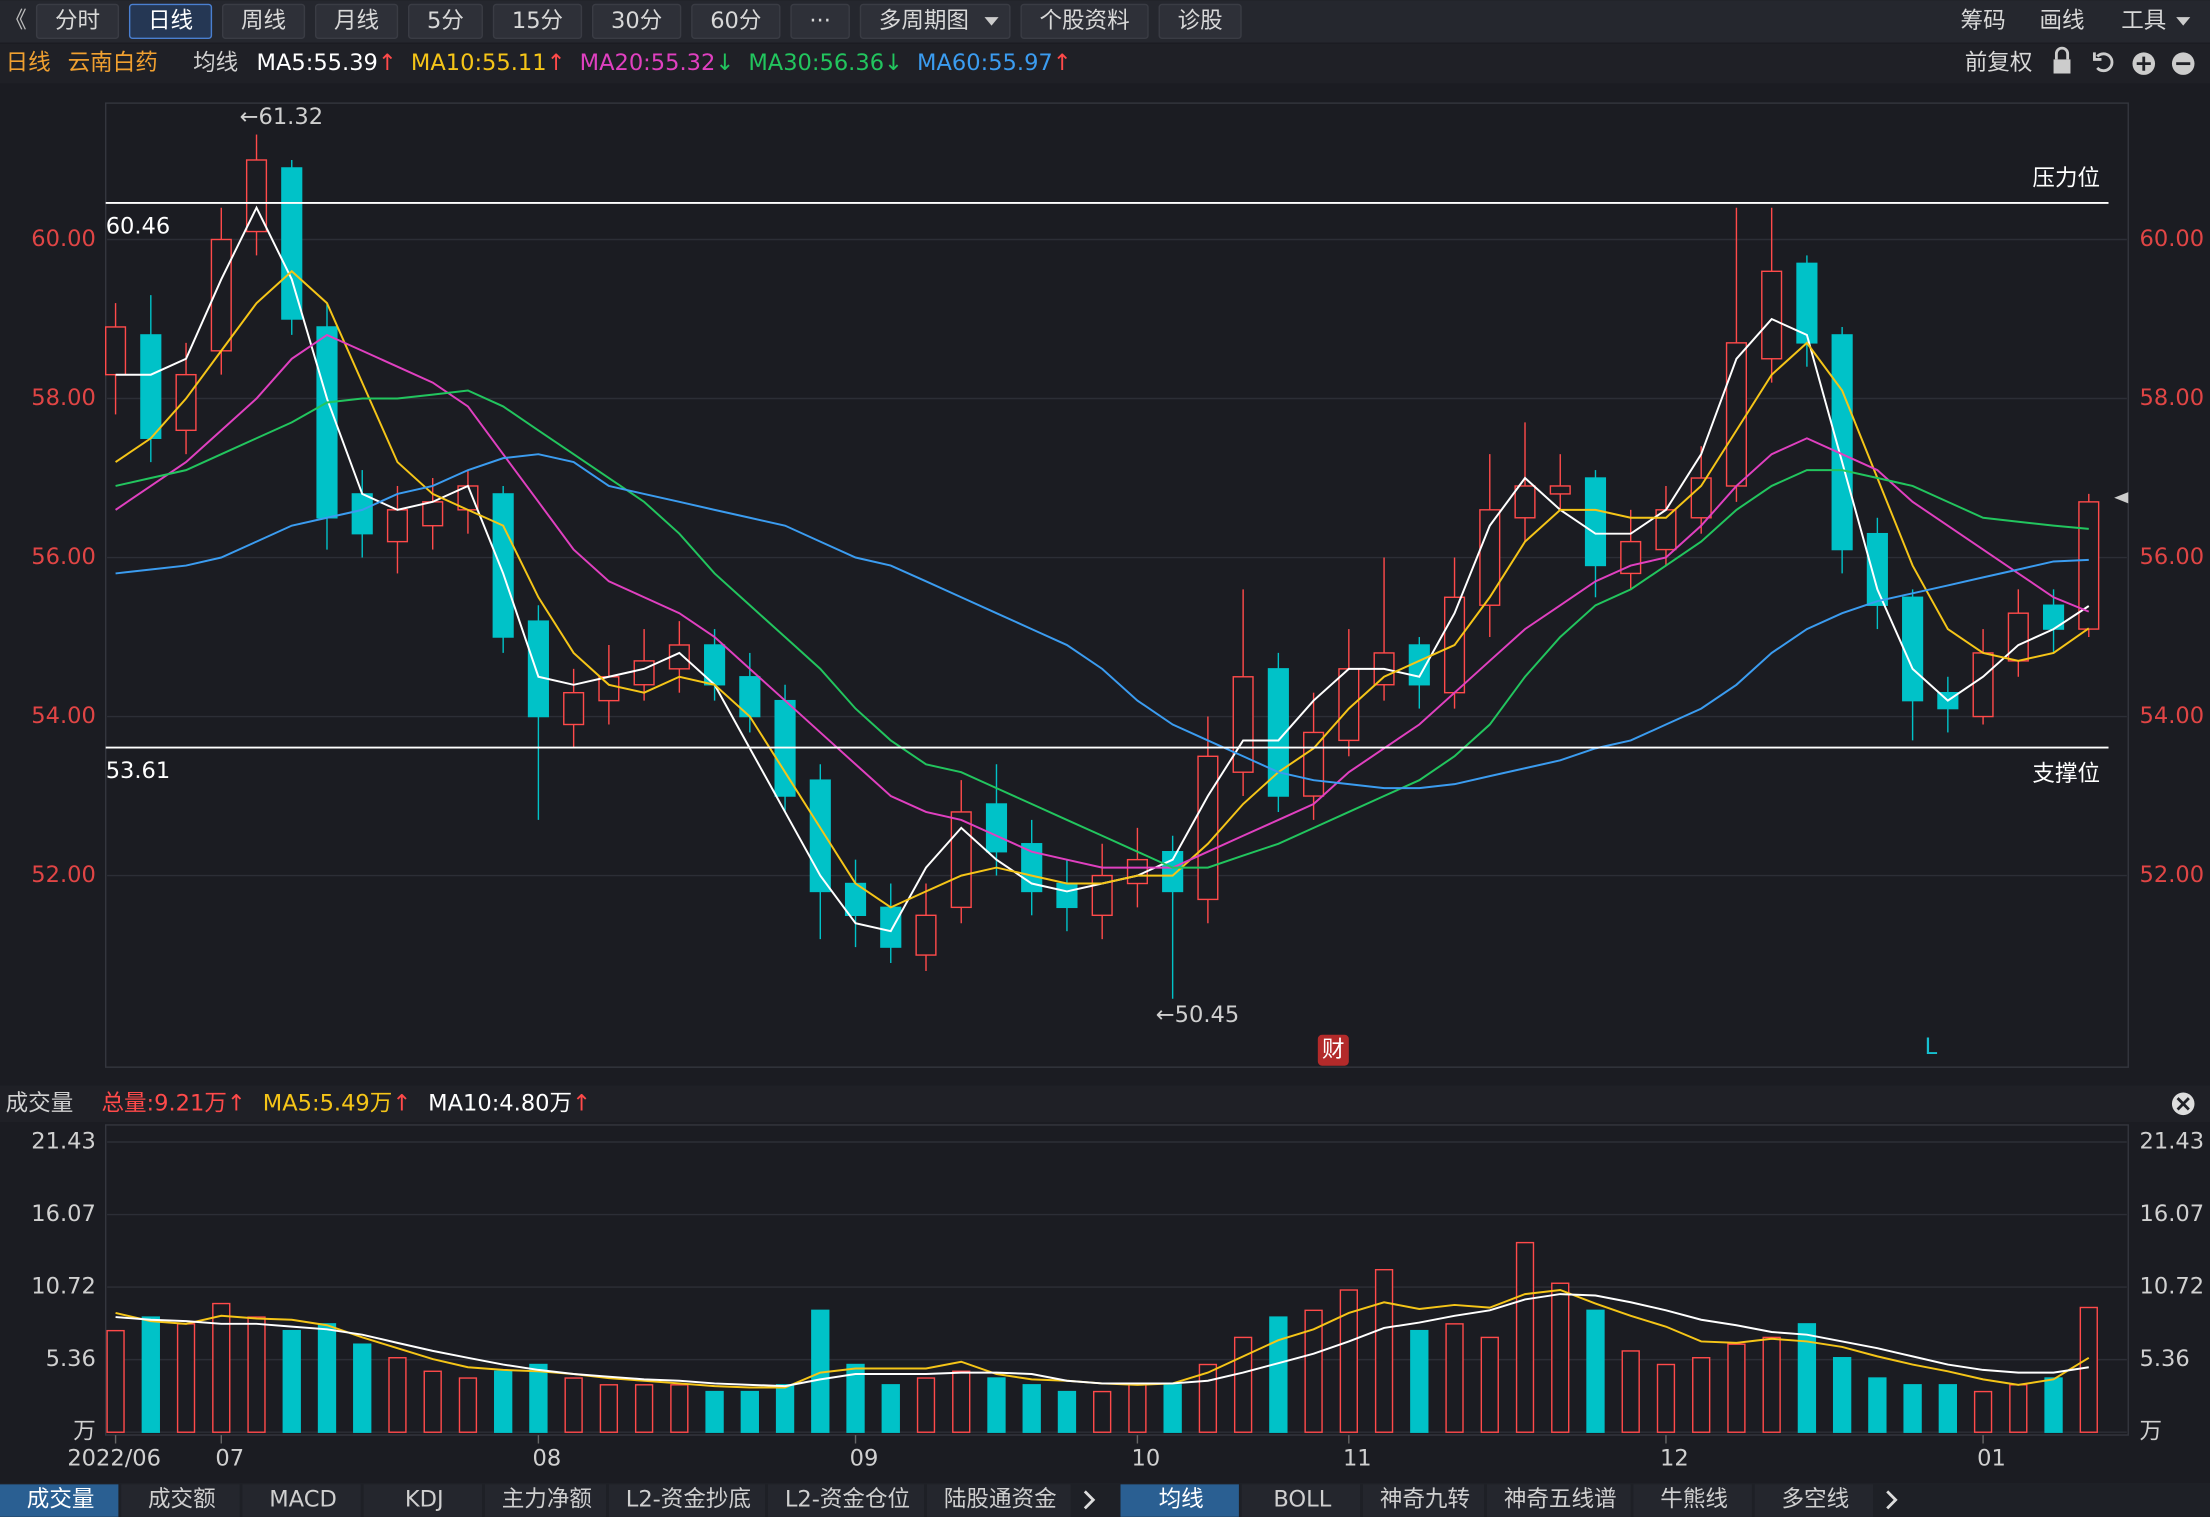  I want to click on l-marker: L, so click(1931, 1047).